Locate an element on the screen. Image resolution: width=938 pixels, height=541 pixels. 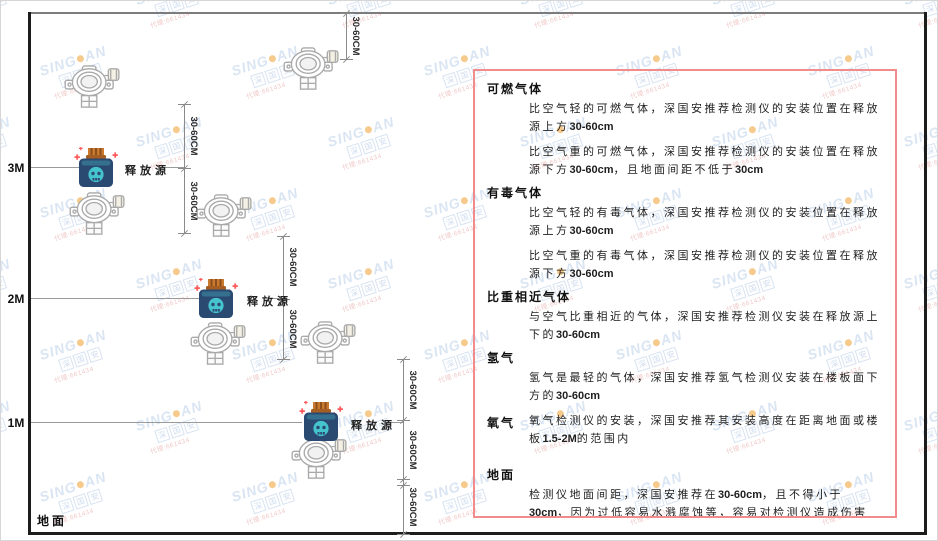
height-label: 3M is located at coordinates (16, 168).